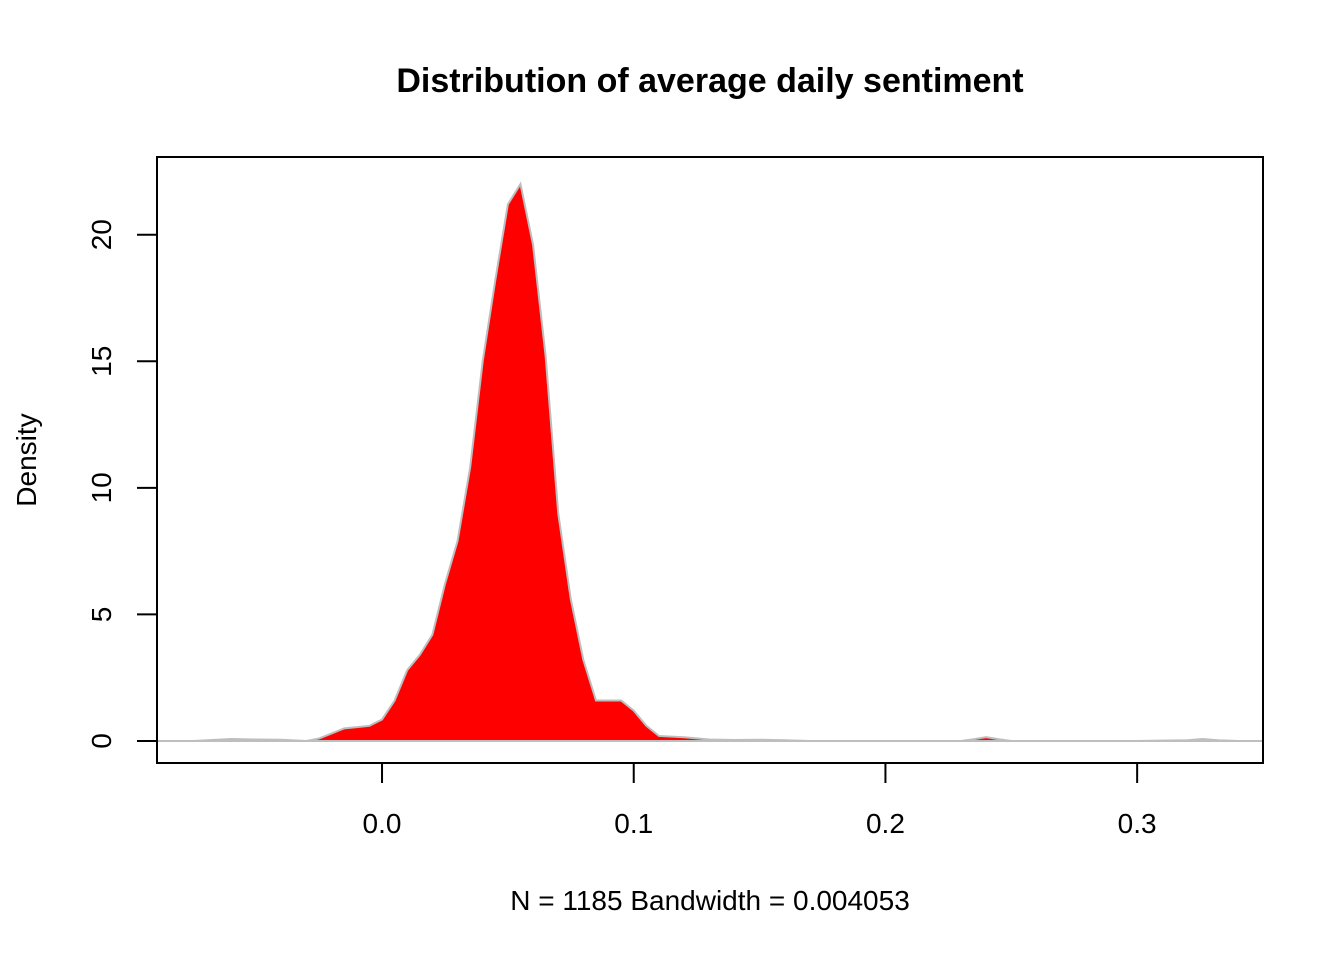 The width and height of the screenshot is (1344, 960). I want to click on chart-title: Distribution of average daily sentiment, so click(709, 81).